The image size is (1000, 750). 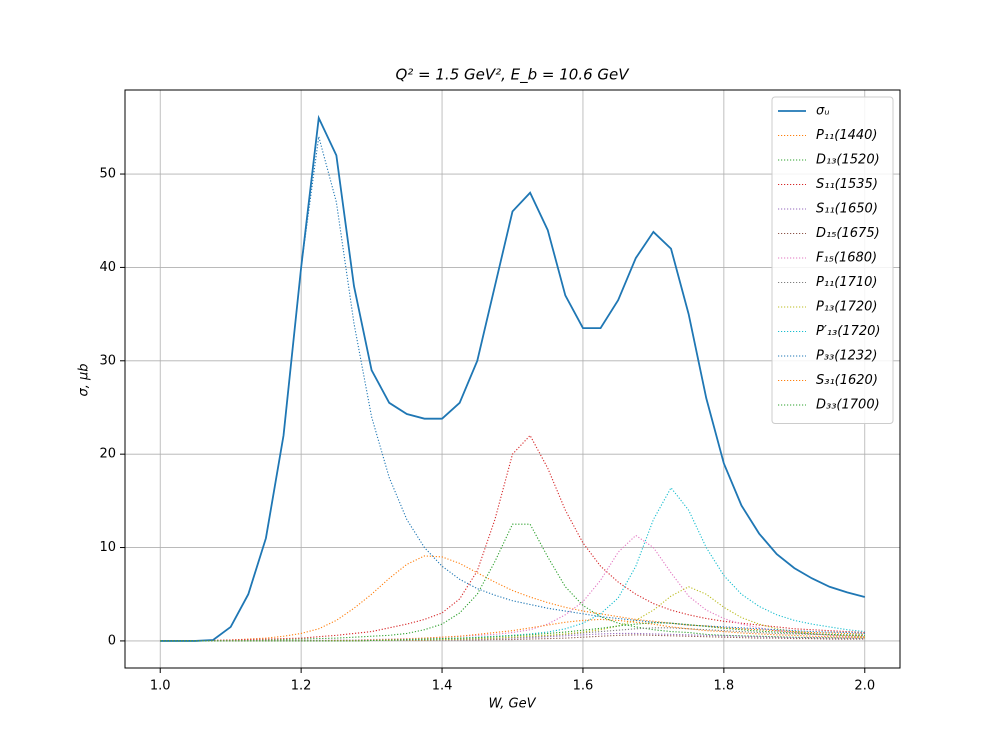 I want to click on legend-label: S₃₁(1620), so click(x=847, y=380).